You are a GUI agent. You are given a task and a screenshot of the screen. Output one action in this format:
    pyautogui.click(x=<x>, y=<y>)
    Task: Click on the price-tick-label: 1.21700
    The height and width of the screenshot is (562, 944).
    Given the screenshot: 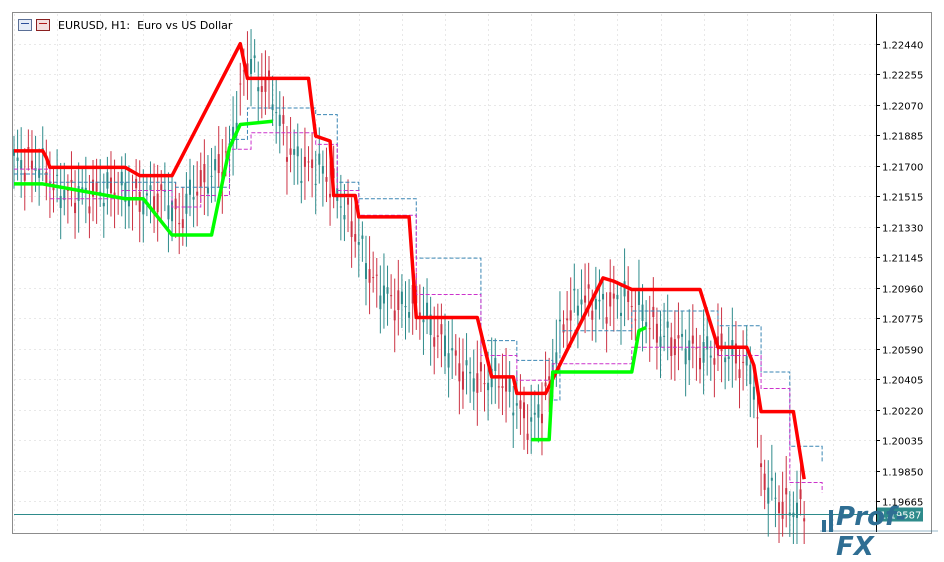 What is the action you would take?
    pyautogui.click(x=902, y=168)
    